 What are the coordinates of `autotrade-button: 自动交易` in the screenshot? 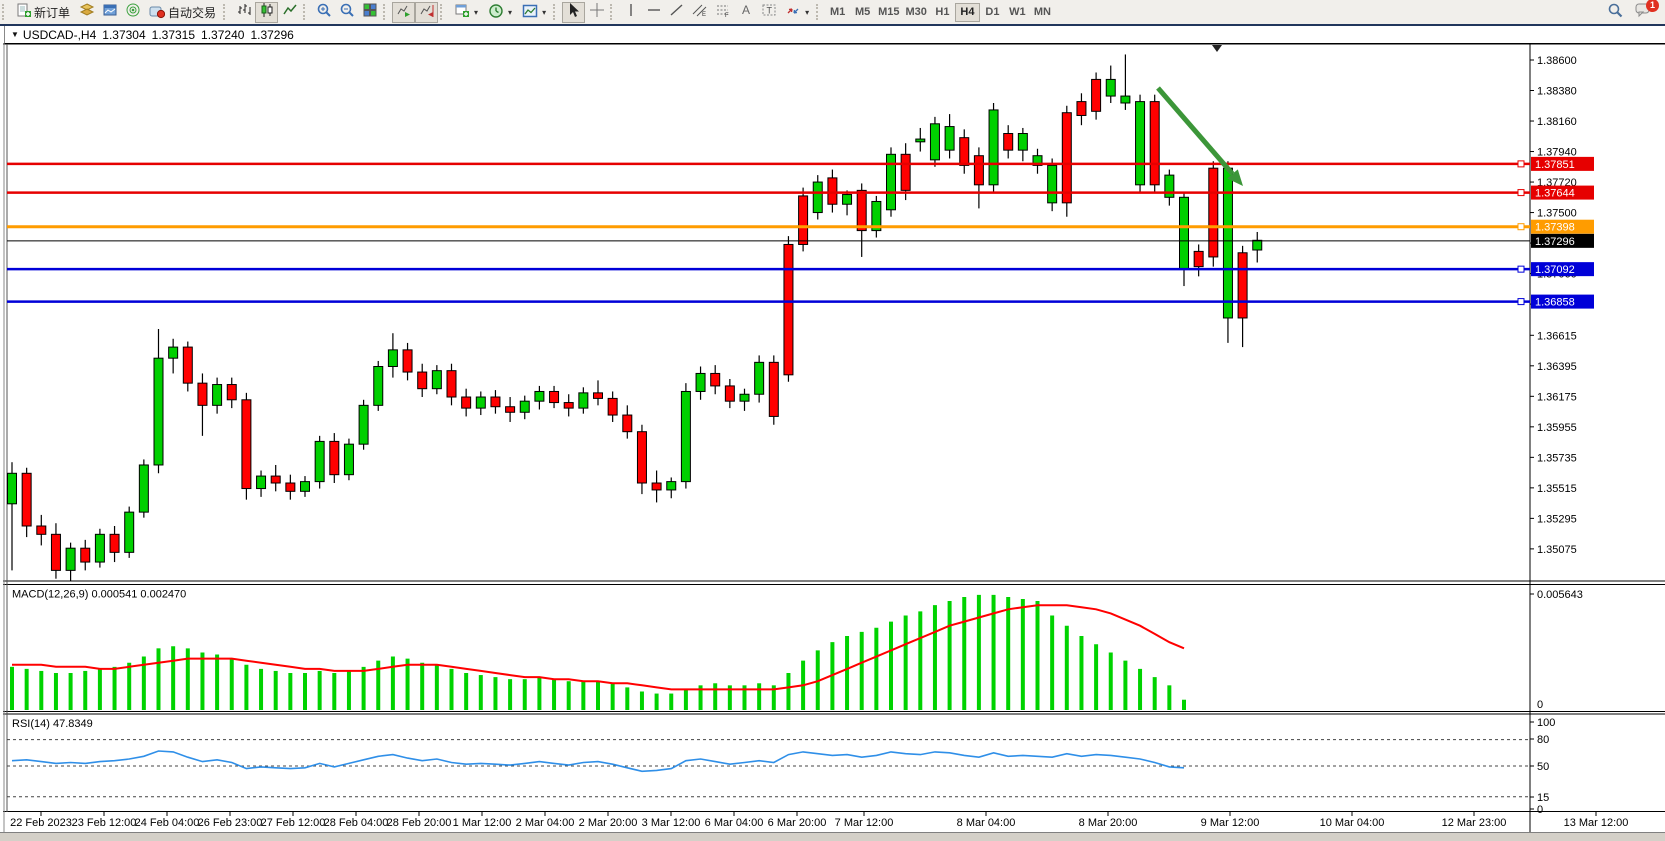 It's located at (182, 12).